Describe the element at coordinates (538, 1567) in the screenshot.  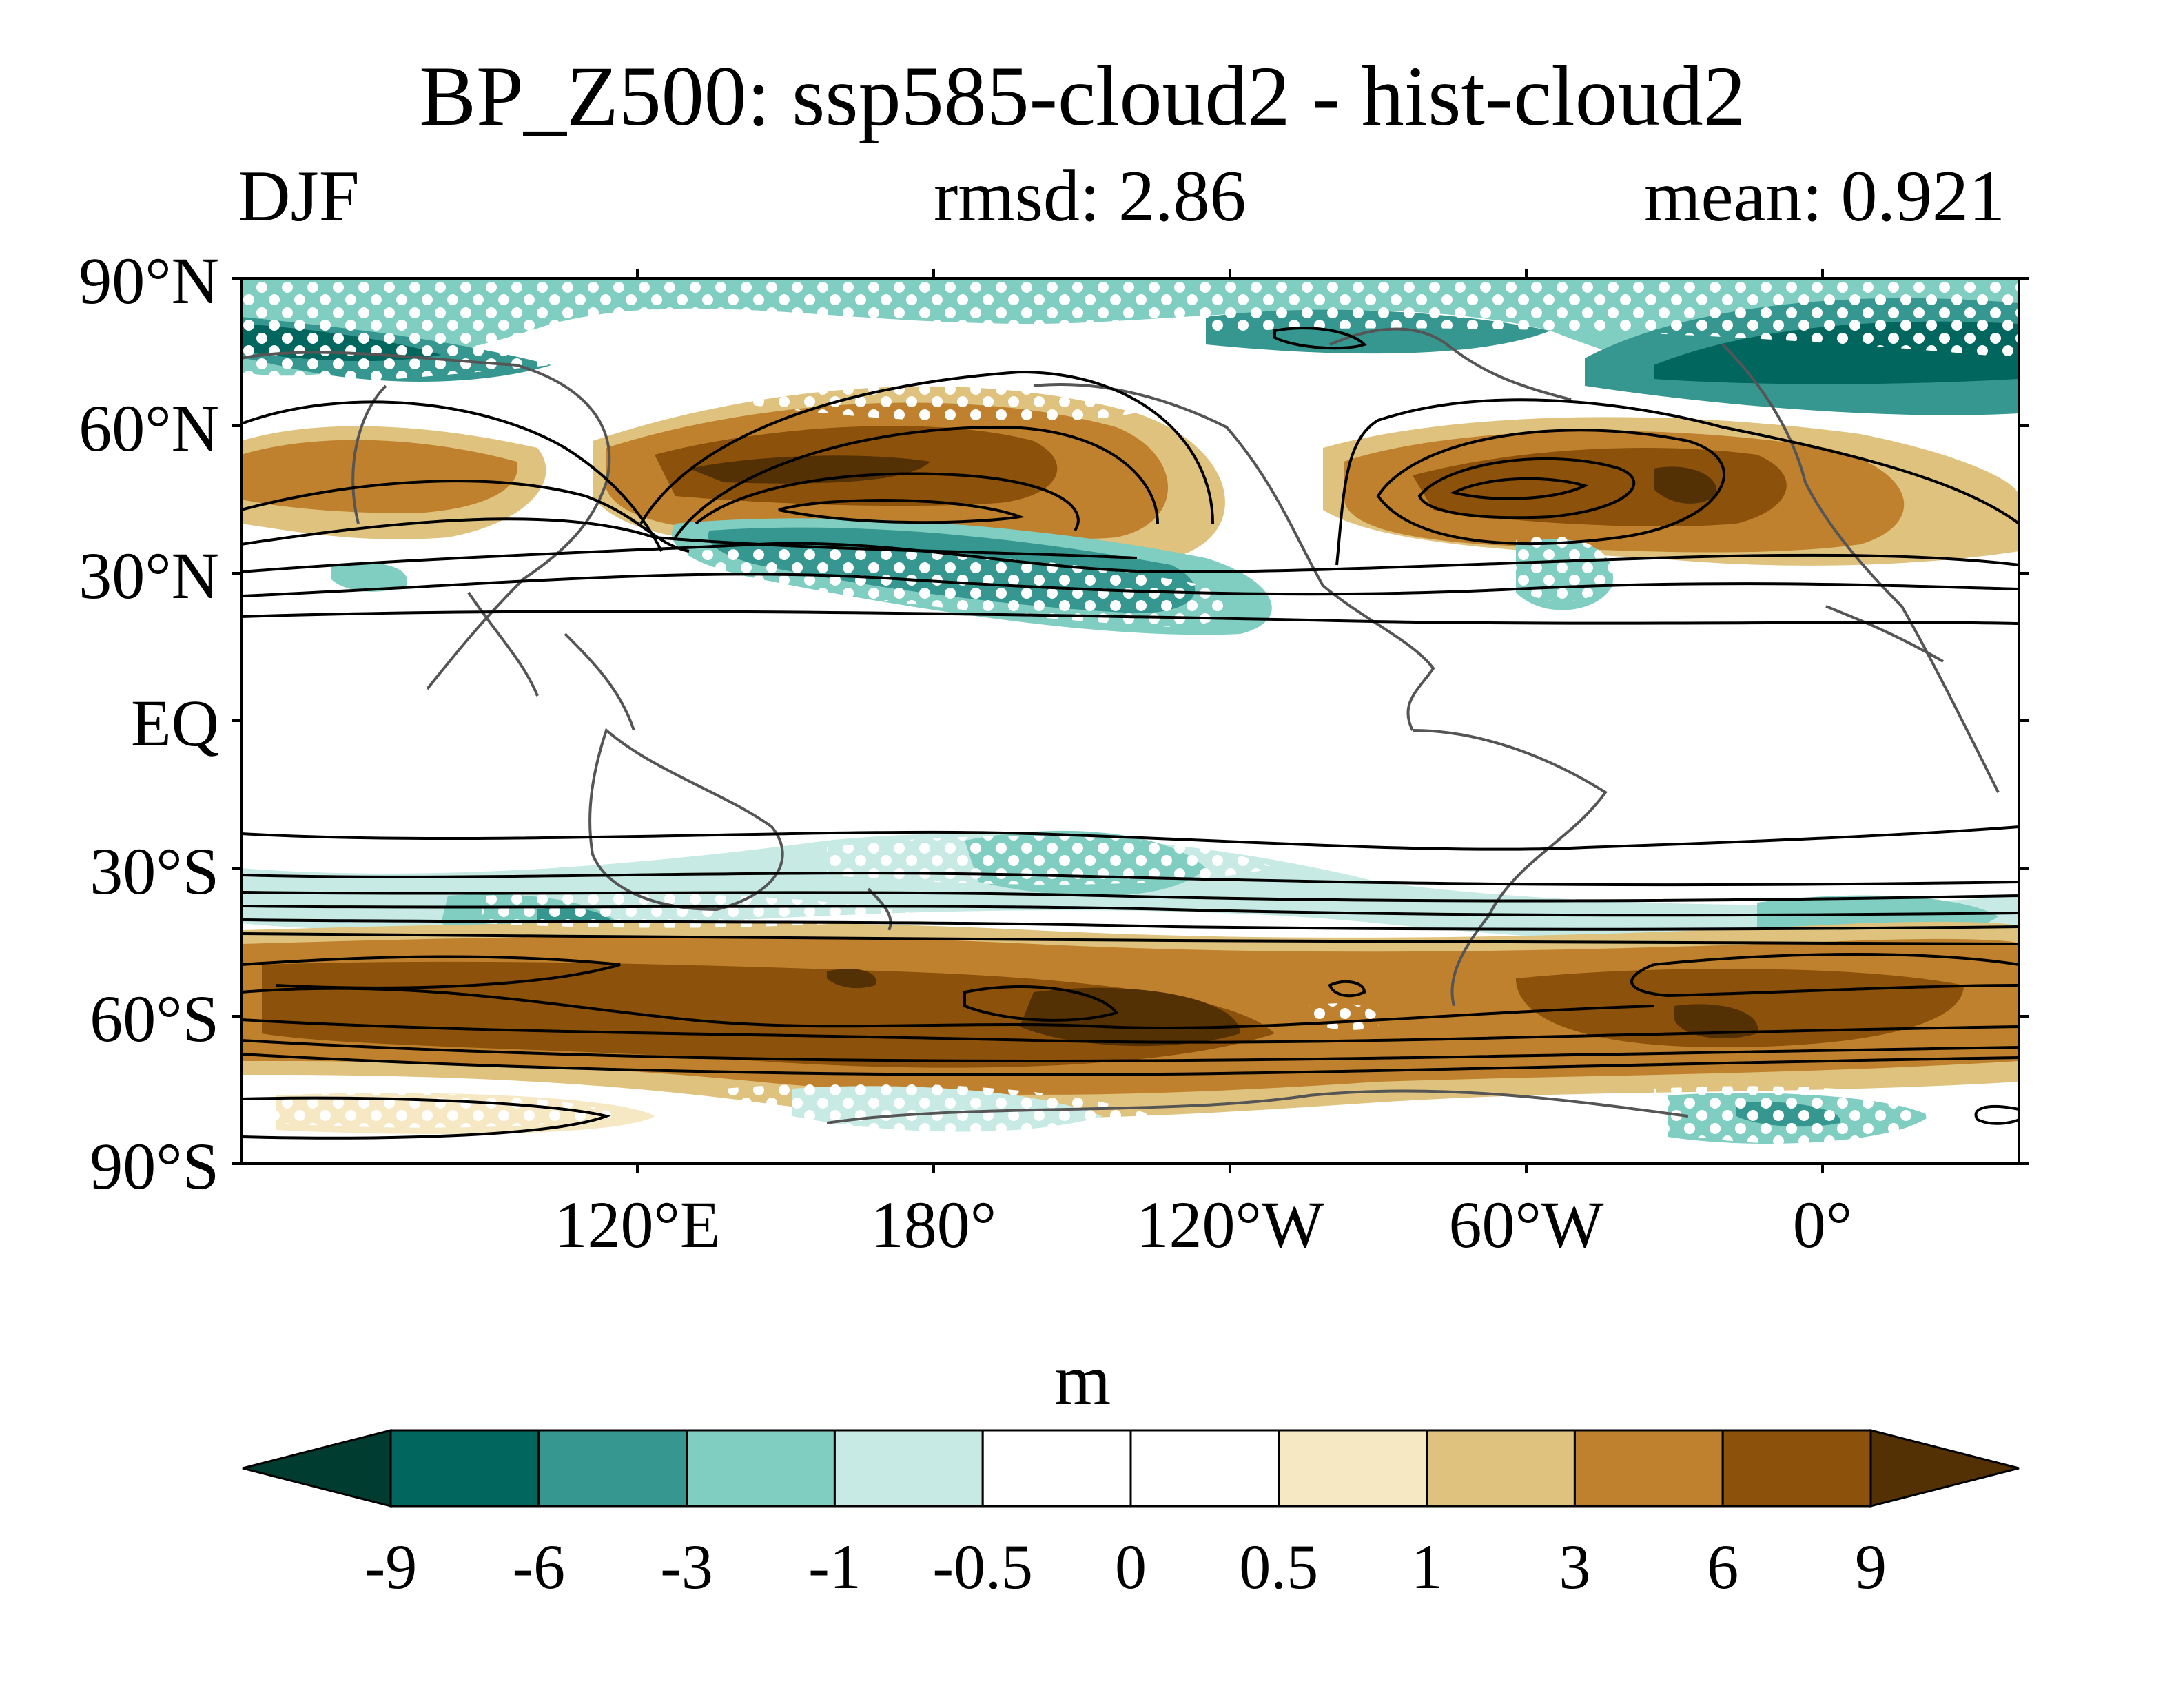
I see `colorbar-label: -6` at that location.